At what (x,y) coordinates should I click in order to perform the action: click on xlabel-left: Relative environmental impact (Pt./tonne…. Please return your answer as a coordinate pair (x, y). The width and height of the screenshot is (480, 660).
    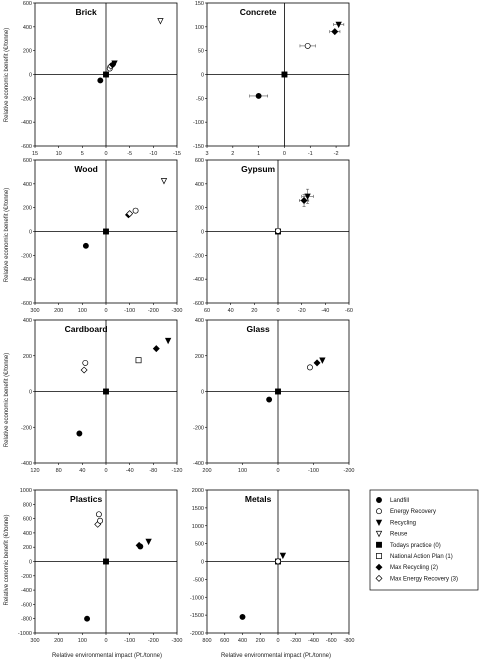
    Looking at the image, I should click on (107, 656).